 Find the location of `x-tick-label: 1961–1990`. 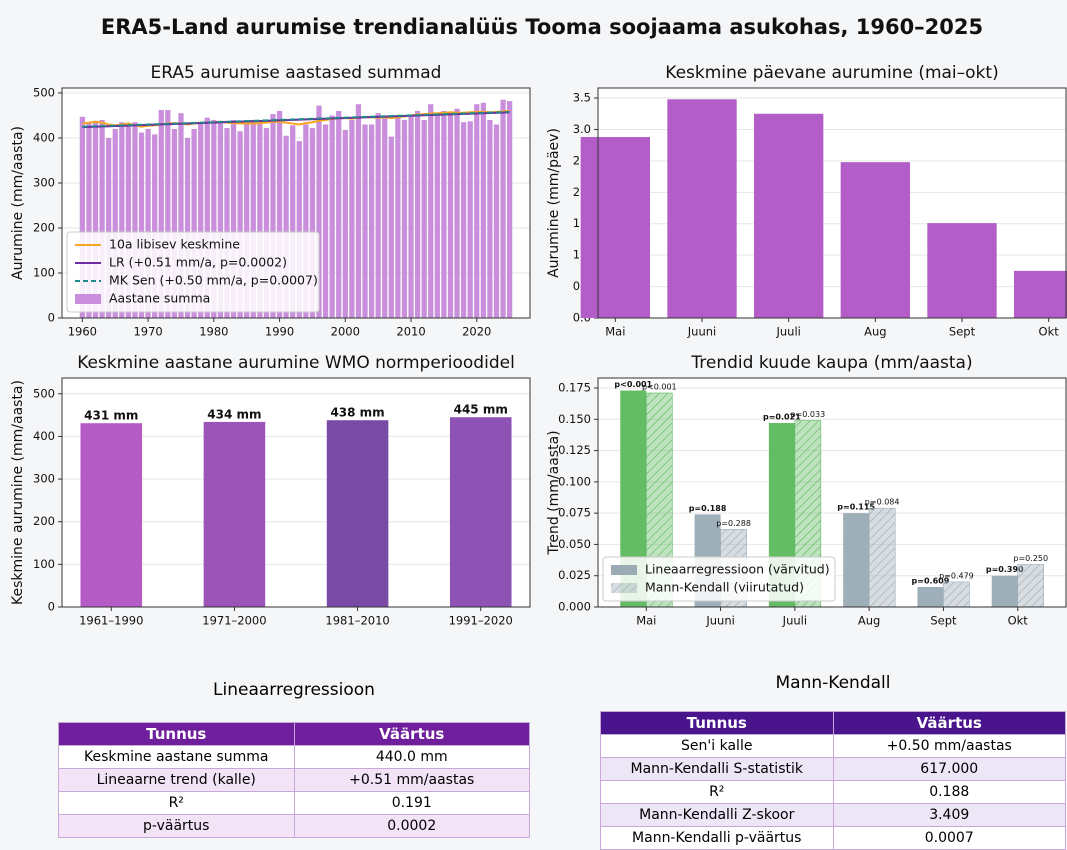

x-tick-label: 1961–1990 is located at coordinates (111, 621).